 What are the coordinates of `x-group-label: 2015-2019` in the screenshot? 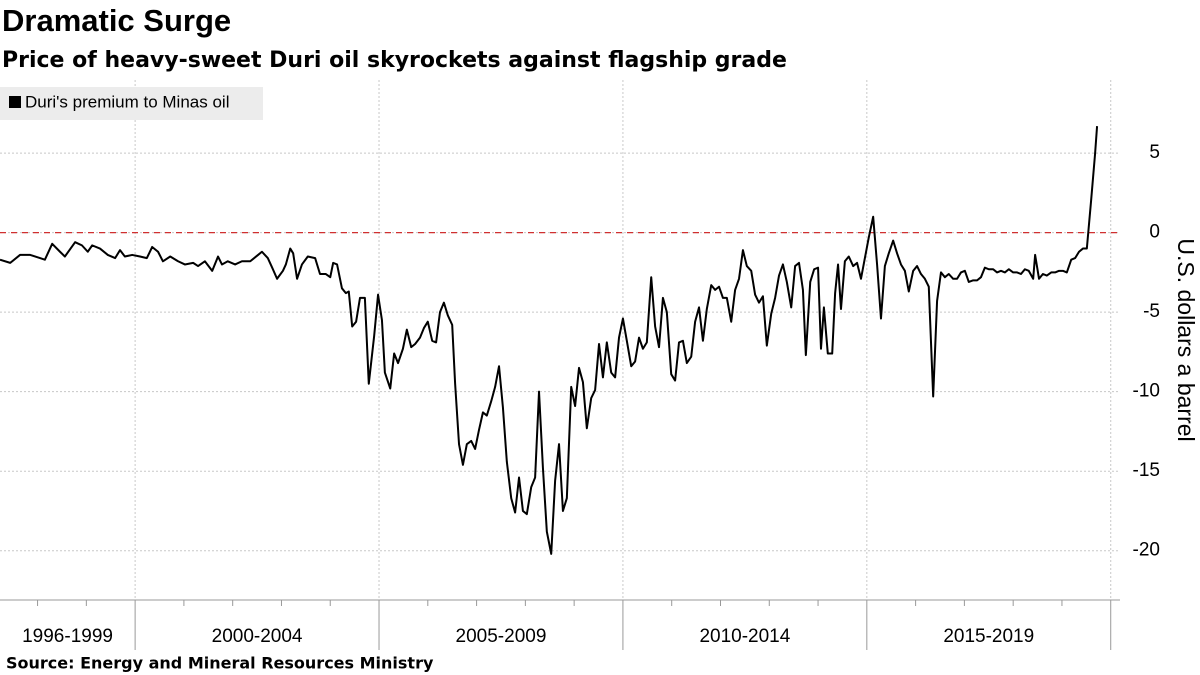 It's located at (988, 636).